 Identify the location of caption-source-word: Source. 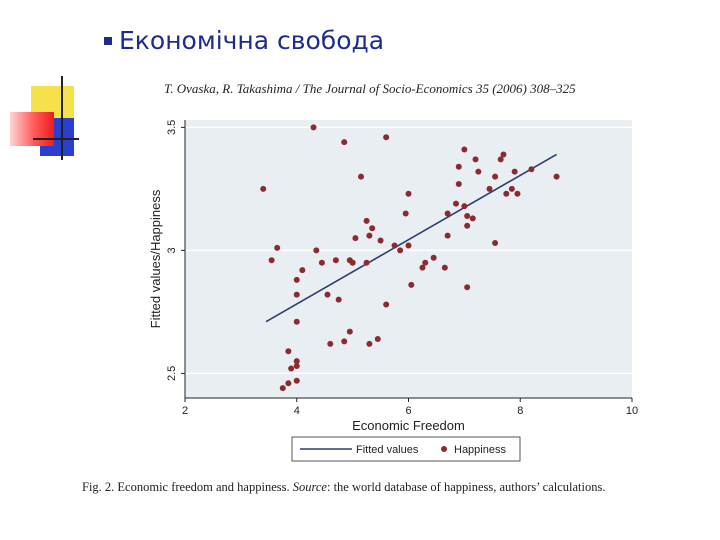
(309, 487).